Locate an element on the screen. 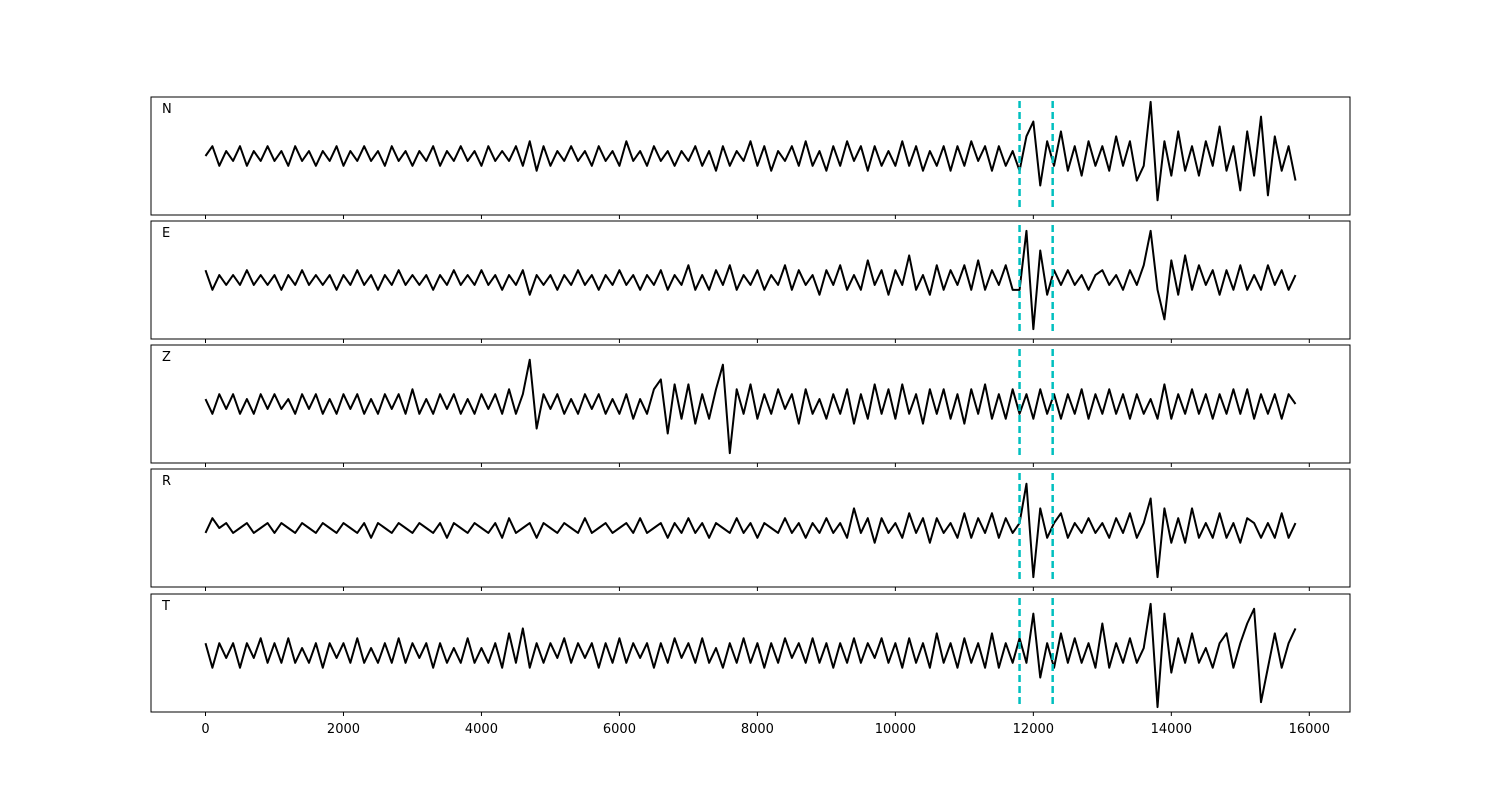  x-tick-label: 6000 is located at coordinates (619, 729).